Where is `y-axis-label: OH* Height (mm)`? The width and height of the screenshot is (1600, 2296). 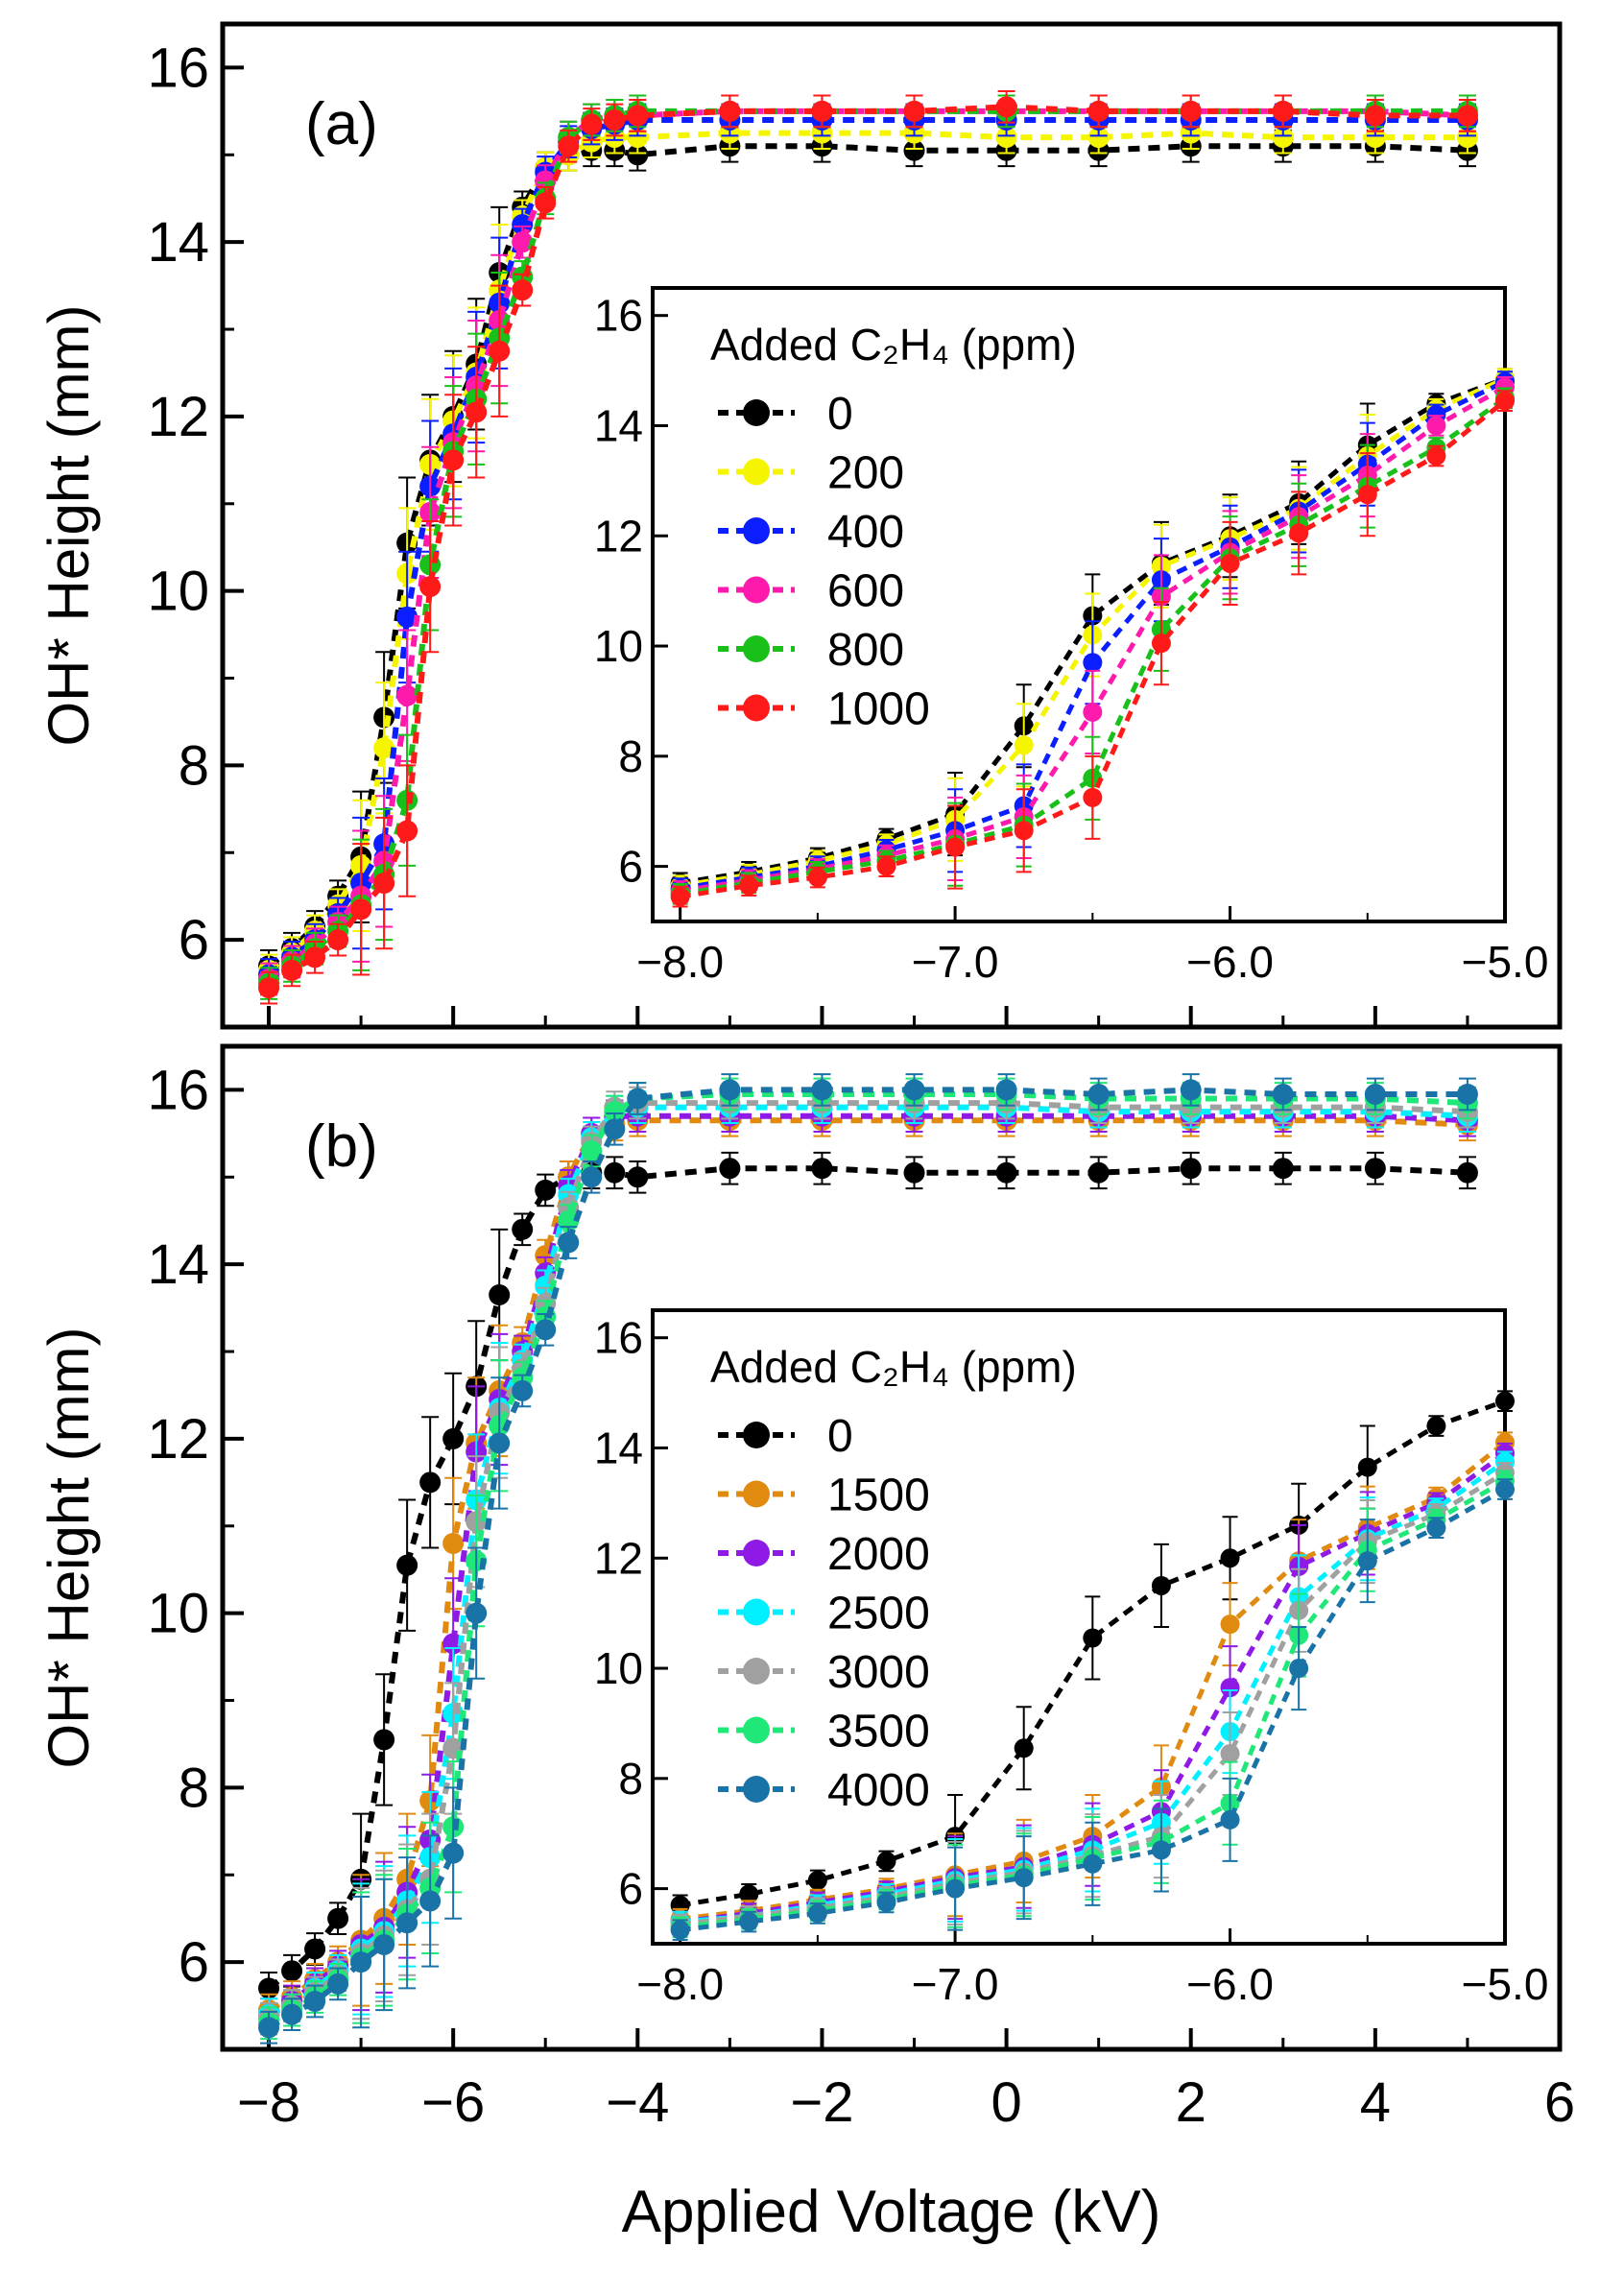 y-axis-label: OH* Height (mm) is located at coordinates (69, 1548).